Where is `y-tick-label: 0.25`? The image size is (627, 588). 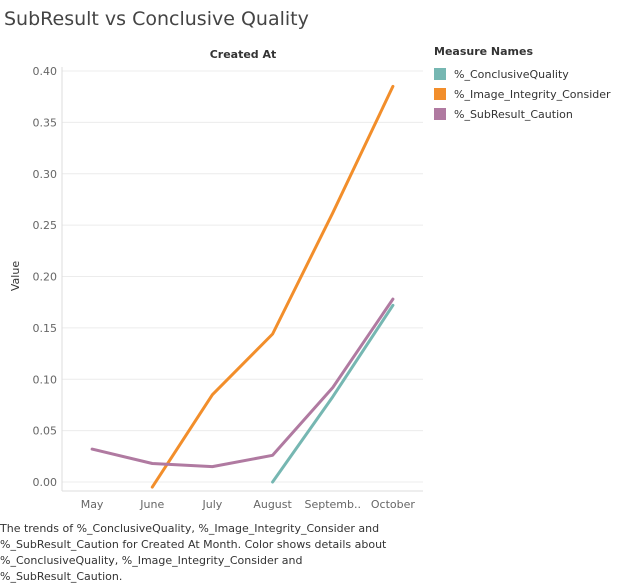
y-tick-label: 0.25 is located at coordinates (45, 225).